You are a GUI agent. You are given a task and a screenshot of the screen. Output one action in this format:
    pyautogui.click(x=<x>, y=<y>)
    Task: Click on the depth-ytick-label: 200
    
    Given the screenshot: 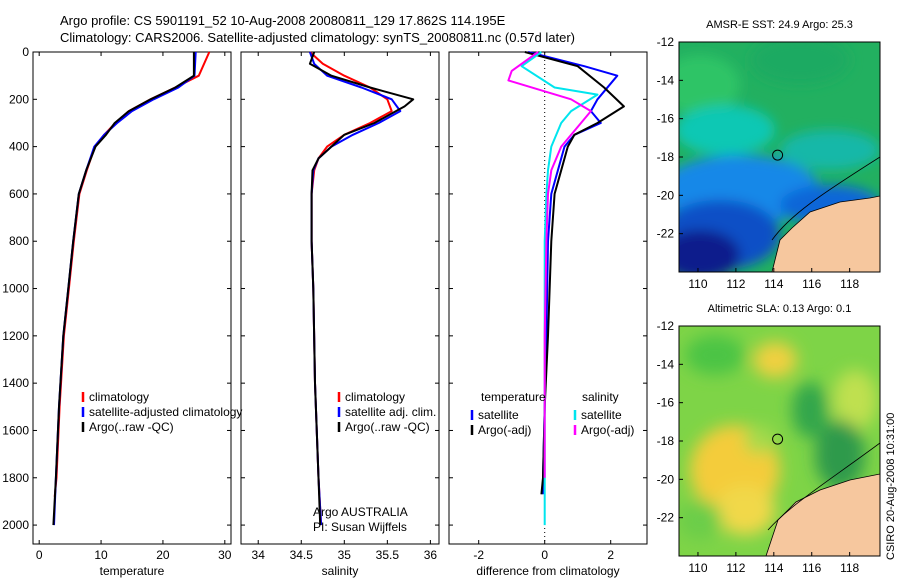 What is the action you would take?
    pyautogui.click(x=19, y=99)
    